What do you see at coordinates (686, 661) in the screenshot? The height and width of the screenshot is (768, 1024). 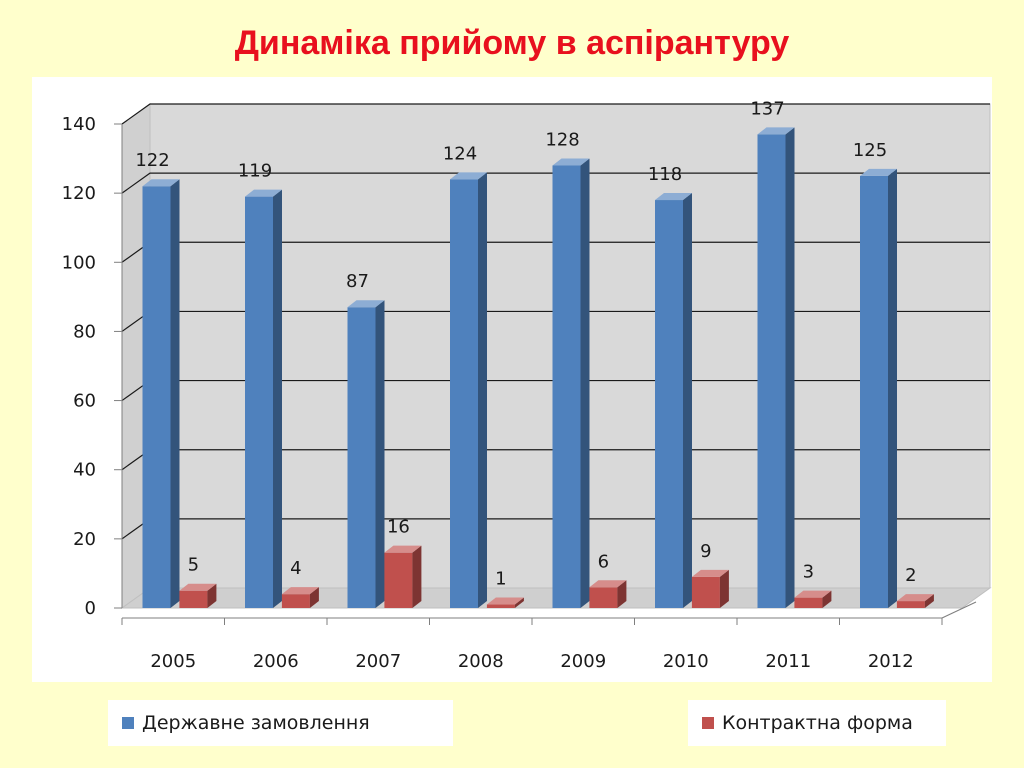 I see `x-tick-label: 2010` at bounding box center [686, 661].